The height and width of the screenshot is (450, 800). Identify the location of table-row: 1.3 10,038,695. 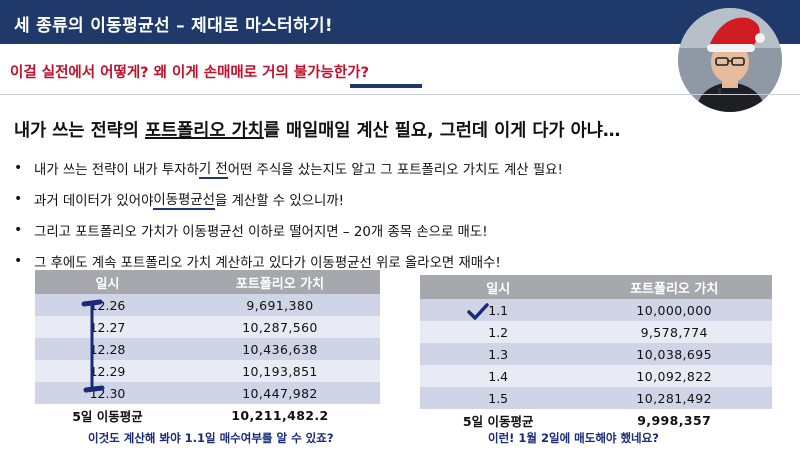
(596, 354).